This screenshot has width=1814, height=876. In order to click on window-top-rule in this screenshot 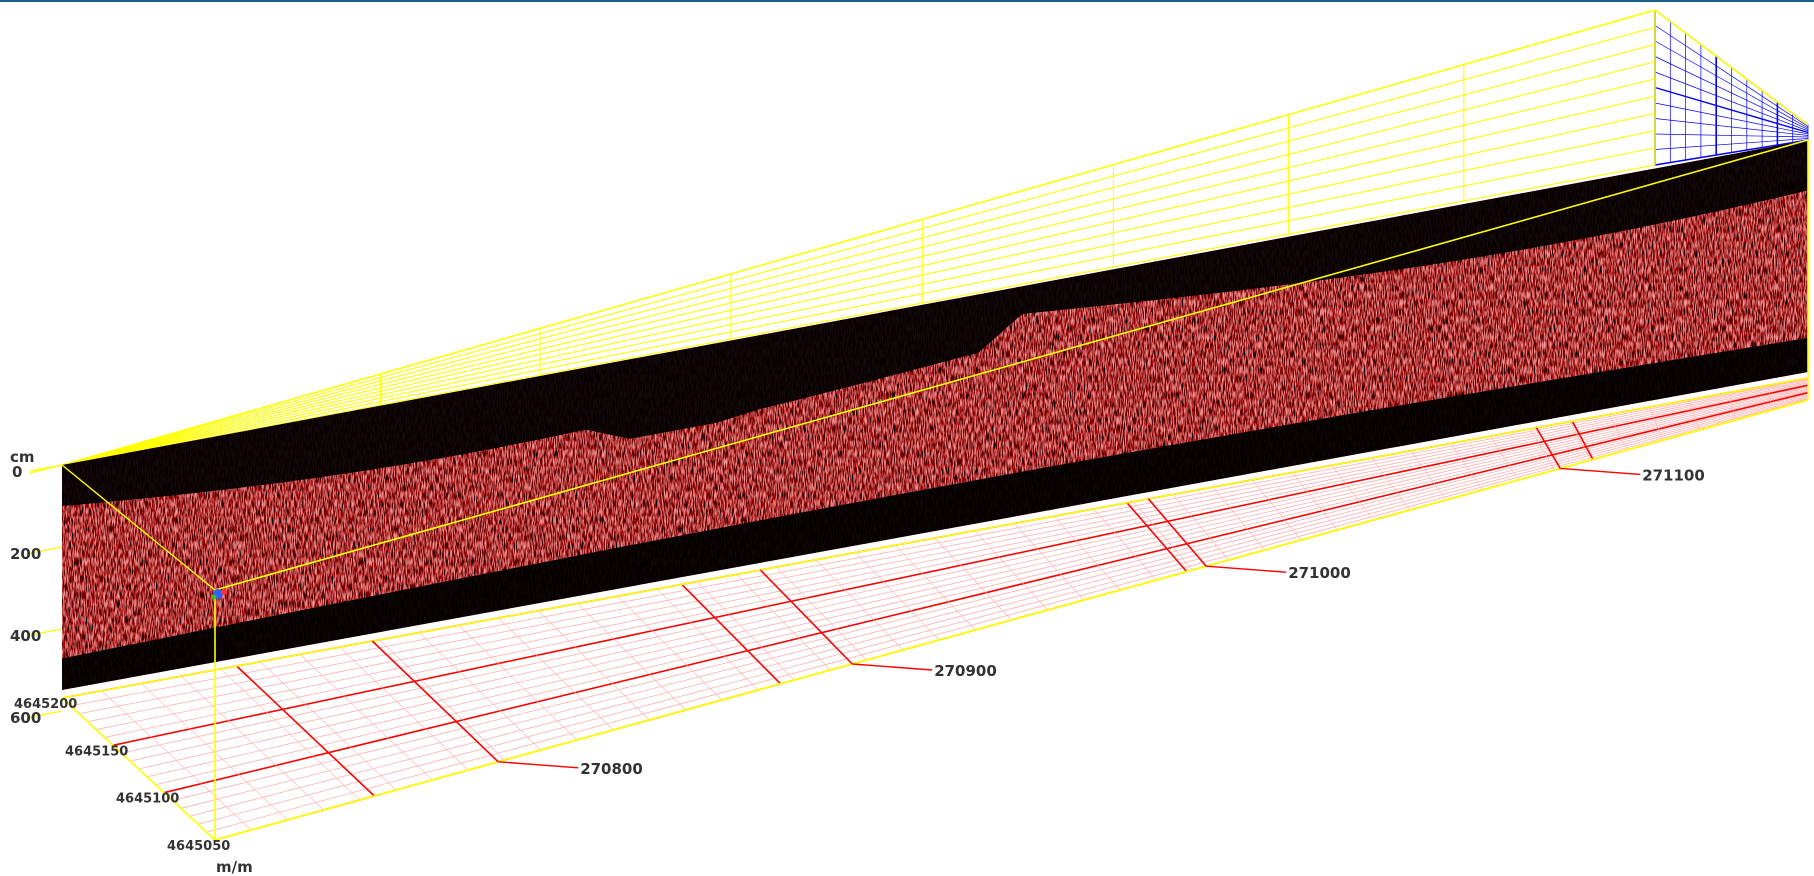, I will do `click(907, 1)`.